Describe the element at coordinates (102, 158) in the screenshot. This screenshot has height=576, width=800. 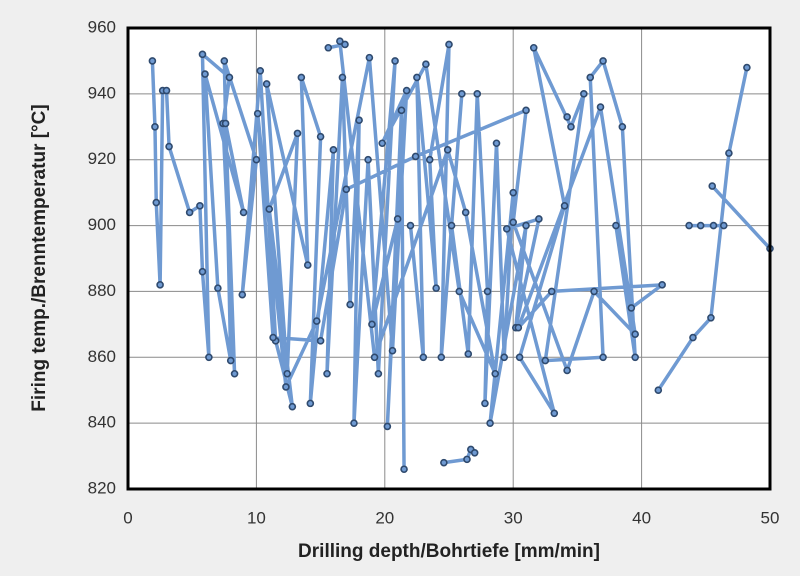
I see `y-tick-label: 920` at that location.